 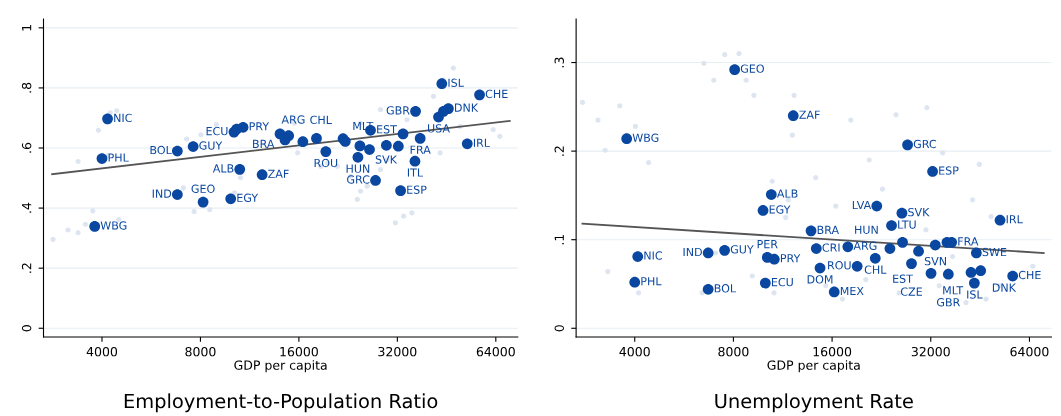 What do you see at coordinates (559, 62) in the screenshot?
I see `y-tick-label: .3` at bounding box center [559, 62].